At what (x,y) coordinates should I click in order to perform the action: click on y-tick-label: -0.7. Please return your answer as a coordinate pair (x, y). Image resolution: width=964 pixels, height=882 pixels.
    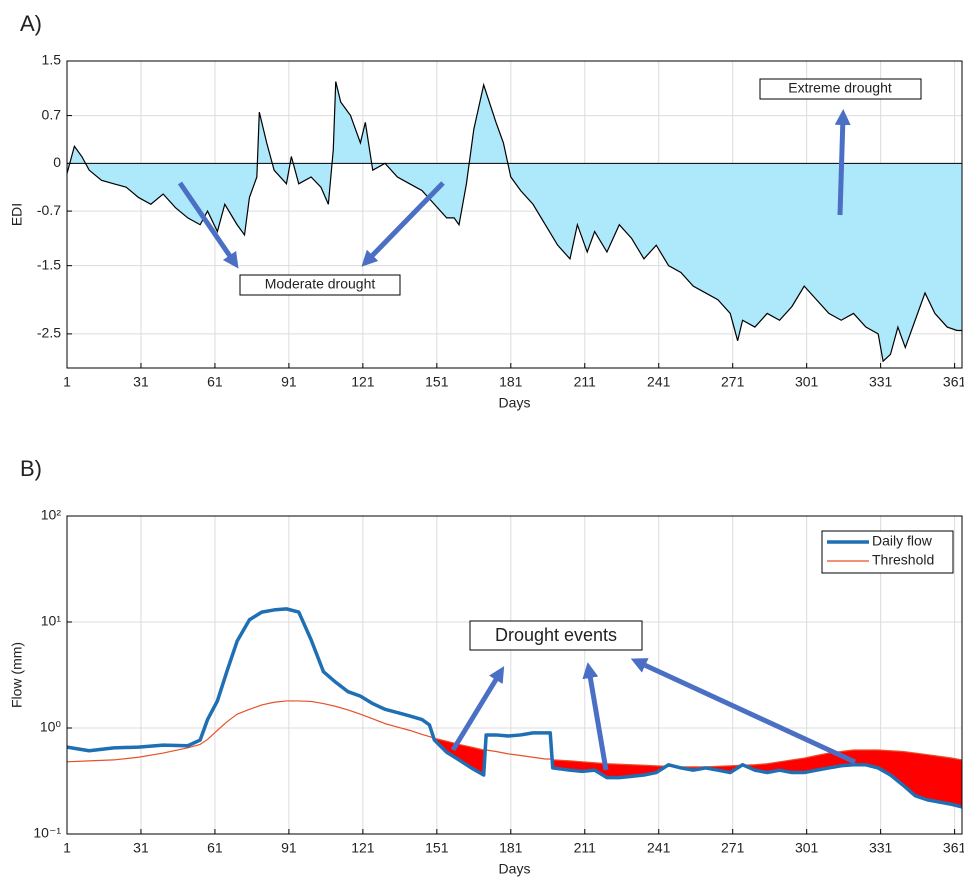
    Looking at the image, I should click on (49, 210).